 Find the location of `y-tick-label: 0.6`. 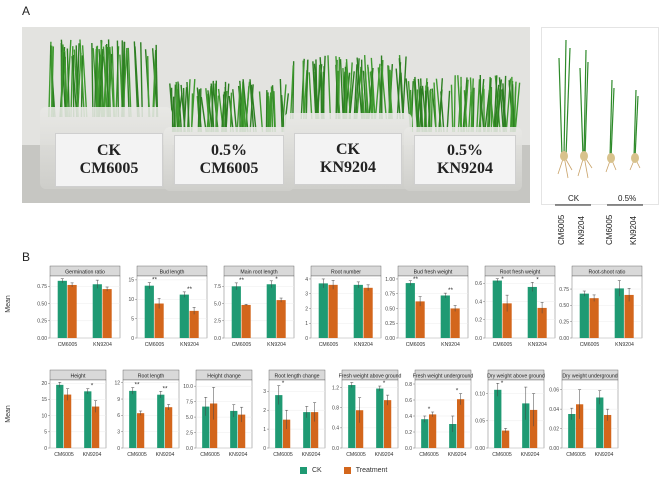

y-tick-label: 0.6 is located at coordinates (478, 284).